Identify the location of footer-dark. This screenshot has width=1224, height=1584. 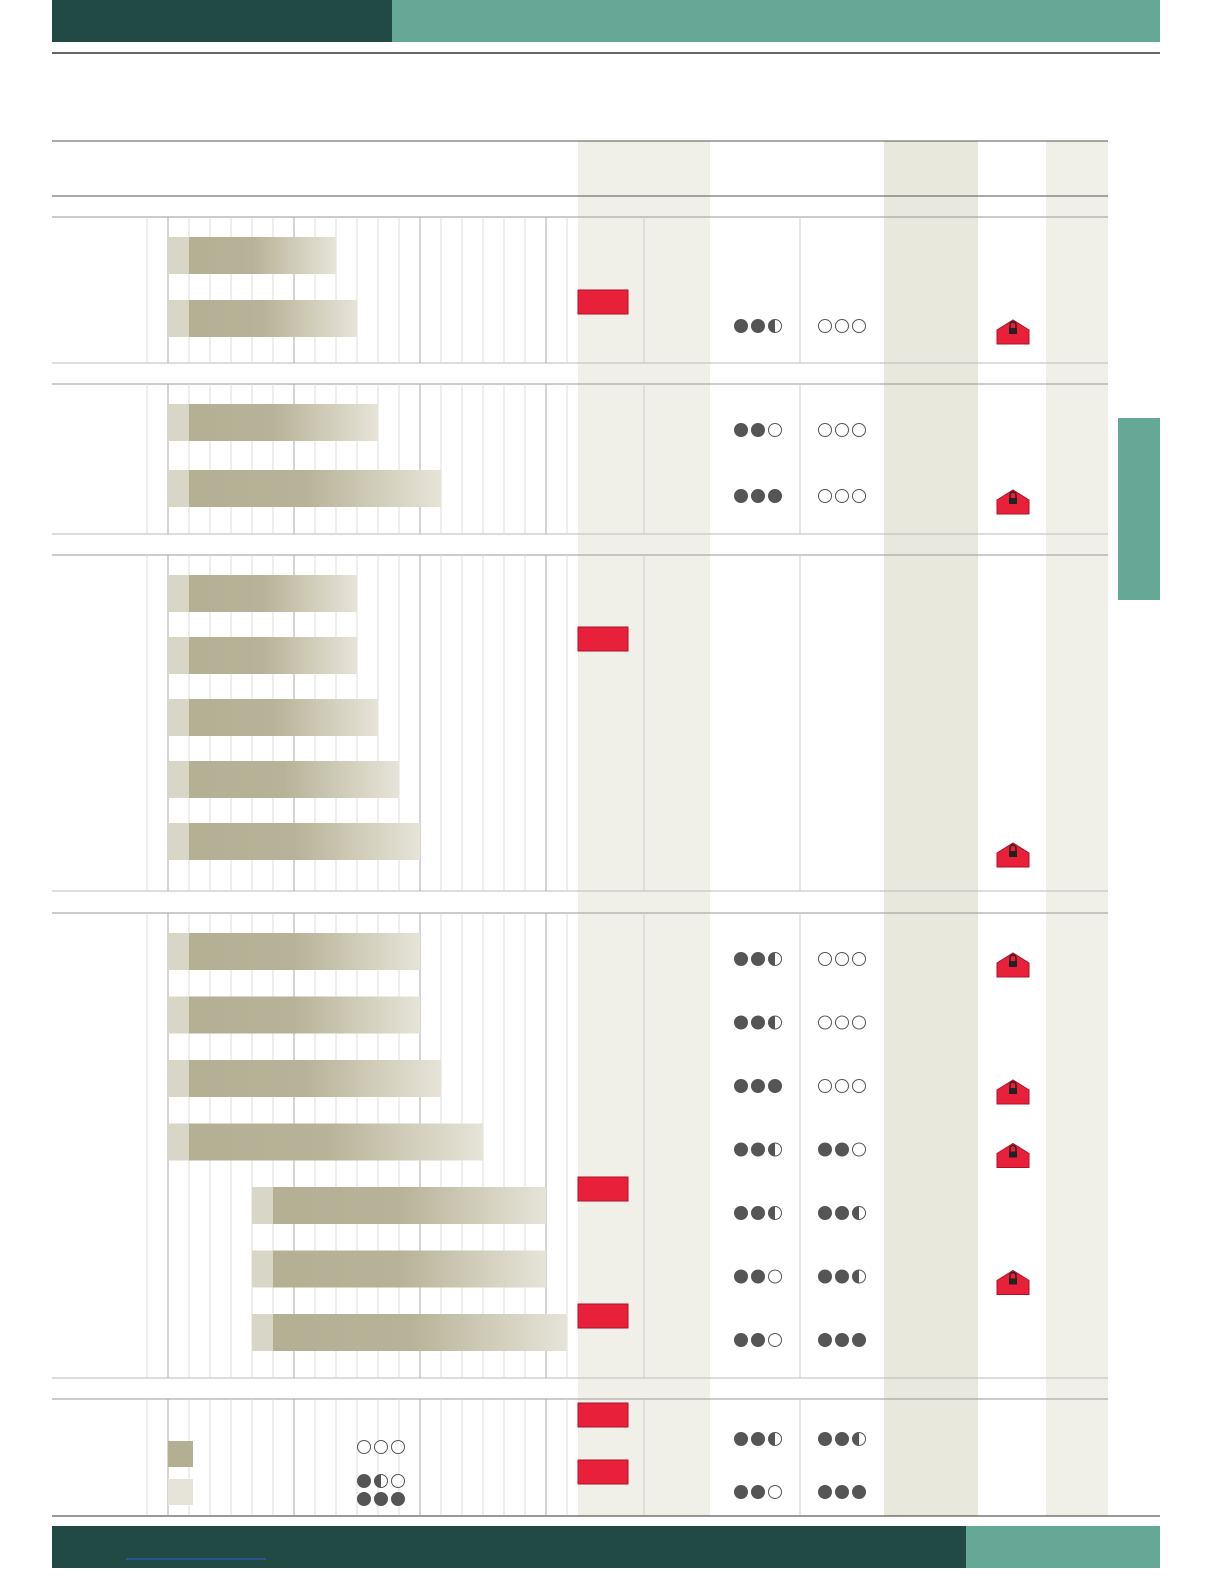
(509, 1547).